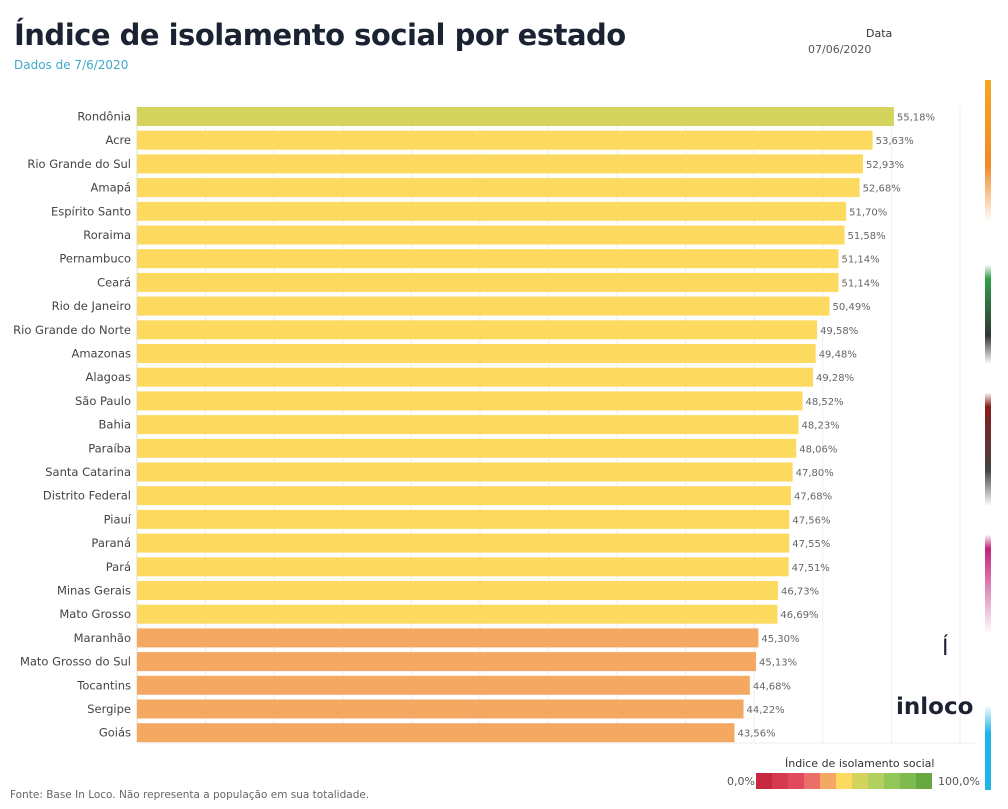 Image resolution: width=1008 pixels, height=809 pixels. Describe the element at coordinates (868, 212) in the screenshot. I see `value-label: 51,70%` at that location.